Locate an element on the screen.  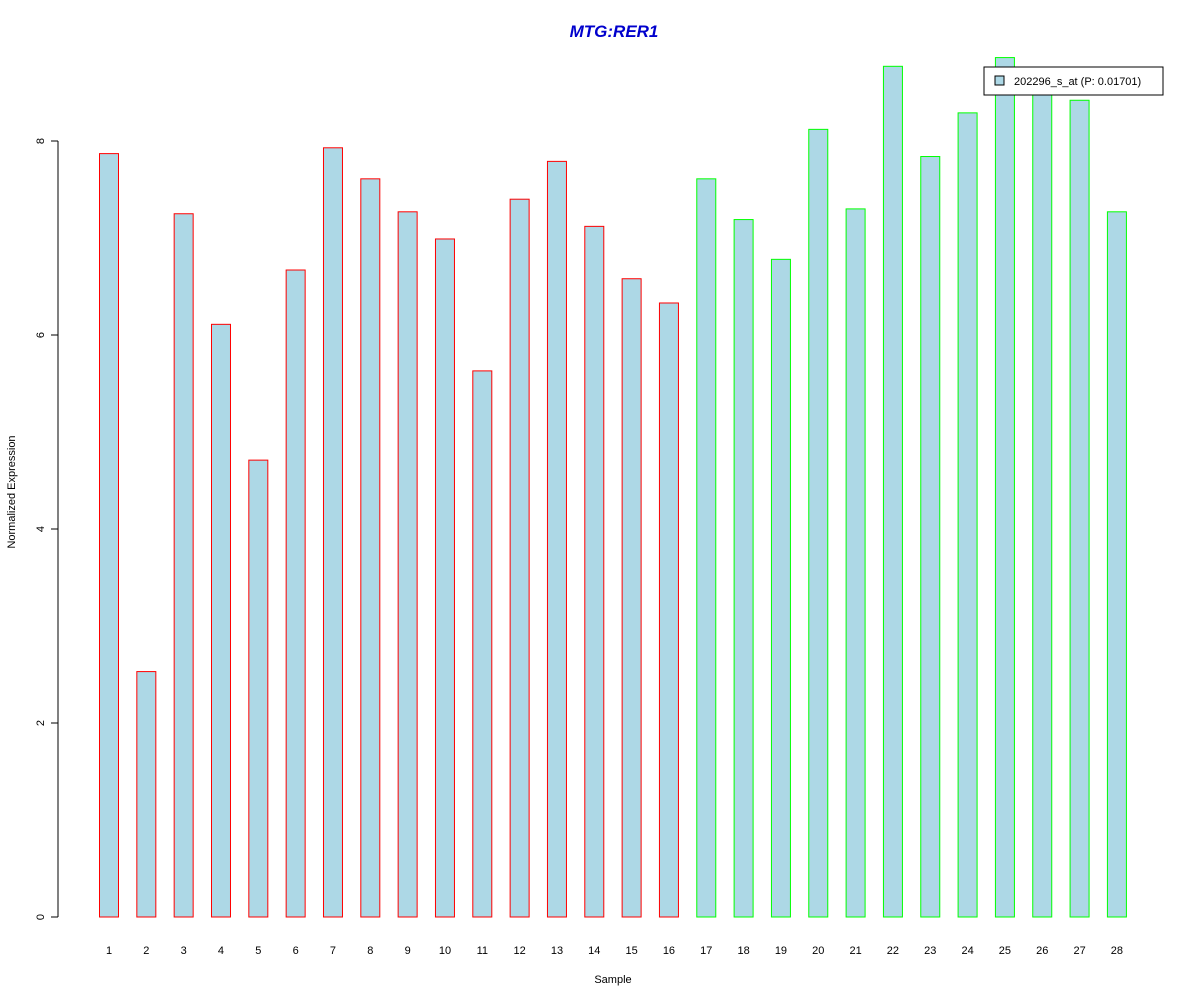
x-tick-label: 10 is located at coordinates (445, 951).